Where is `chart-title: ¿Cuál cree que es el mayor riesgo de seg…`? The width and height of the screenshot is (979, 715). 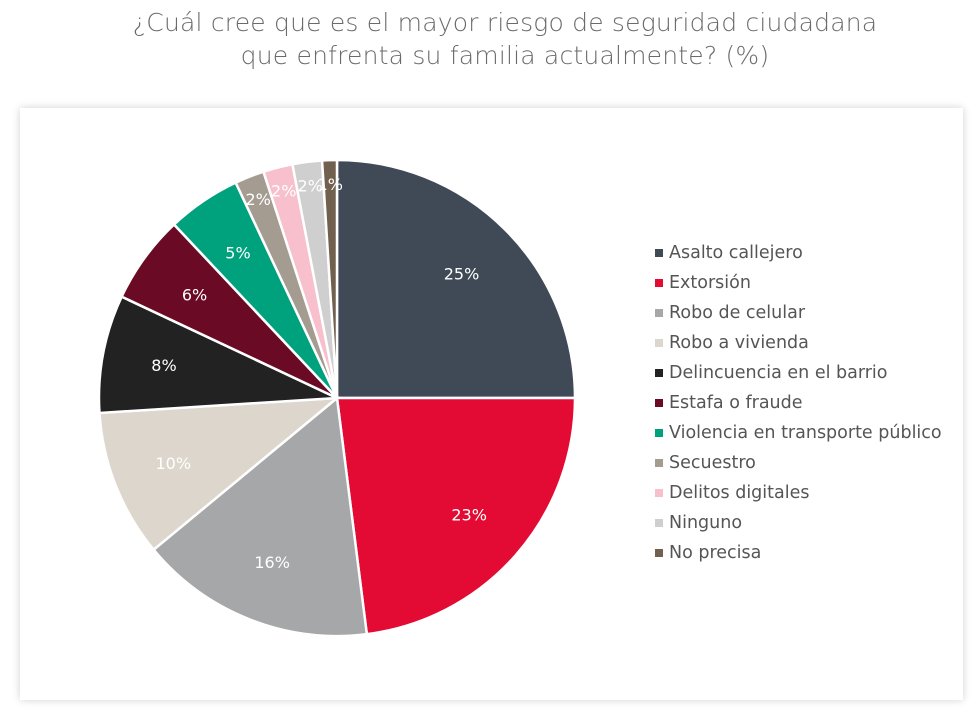 chart-title: ¿Cuál cree que es el mayor riesgo de seg… is located at coordinates (489, 39).